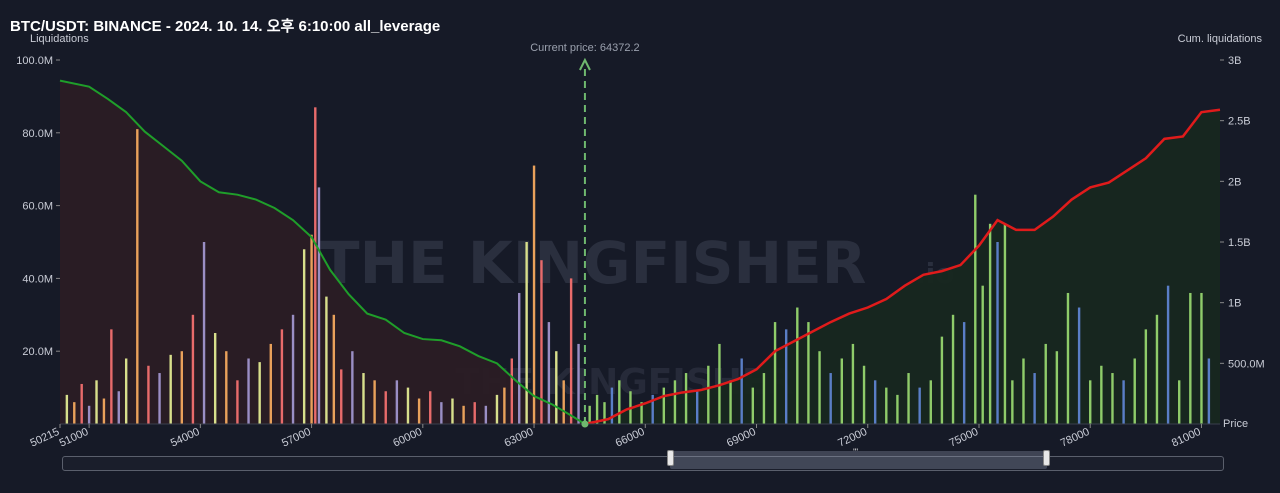 The width and height of the screenshot is (1280, 493). Describe the element at coordinates (519, 438) in the screenshot. I see `x-tick-label: 63000` at that location.